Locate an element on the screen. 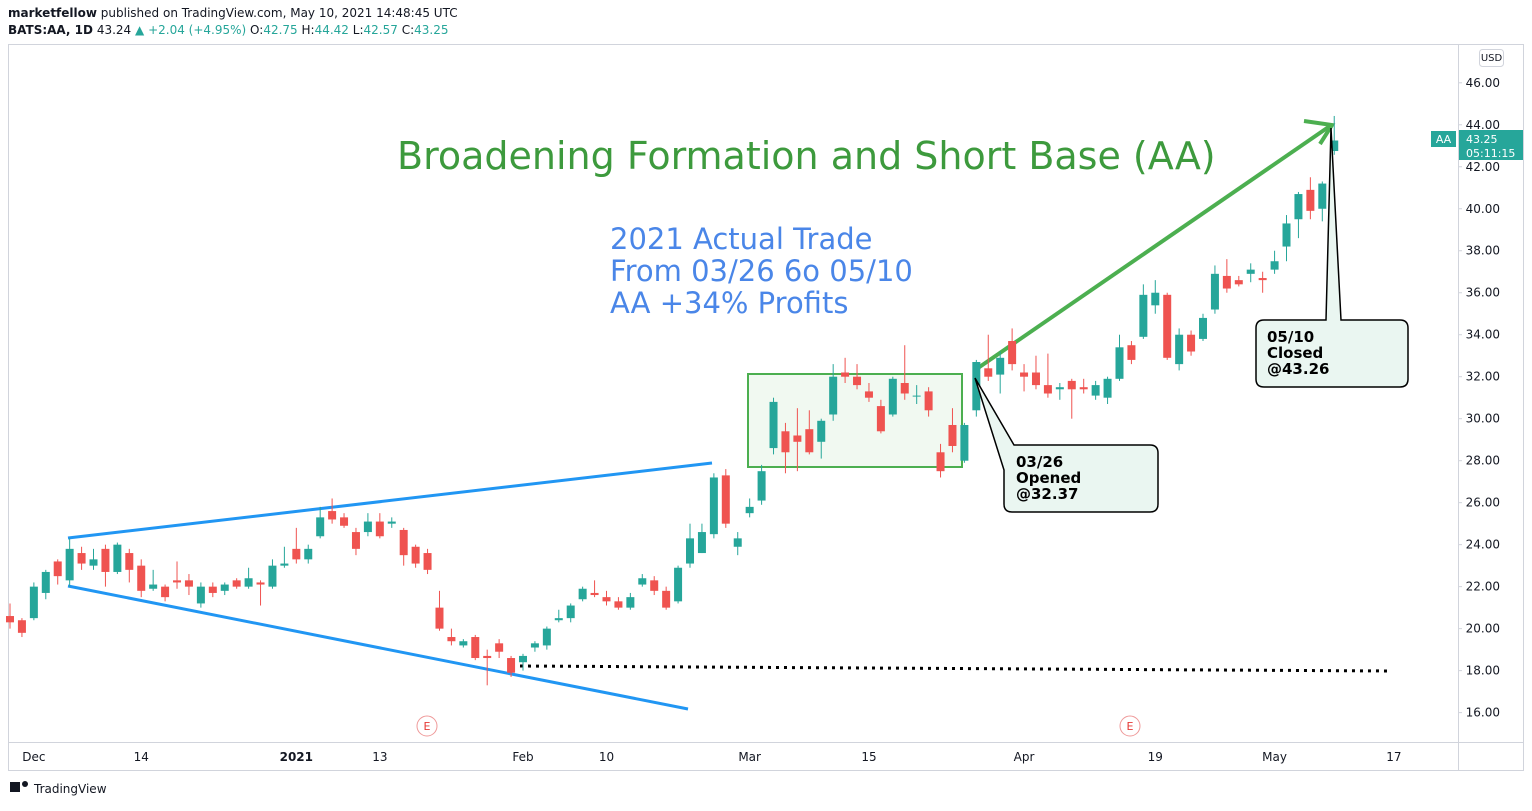 This screenshot has width=1532, height=811. x-tick-label: Dec is located at coordinates (33, 757).